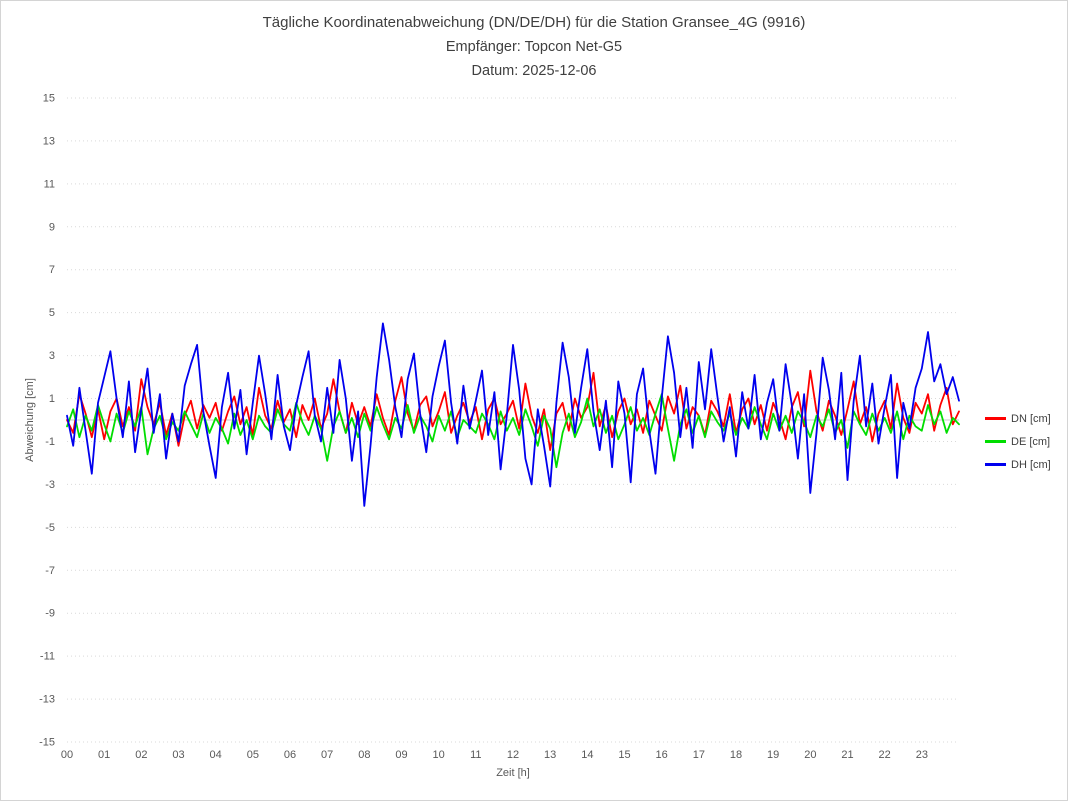 This screenshot has width=1068, height=801. I want to click on legend-label-dh: DH [cm], so click(1031, 464).